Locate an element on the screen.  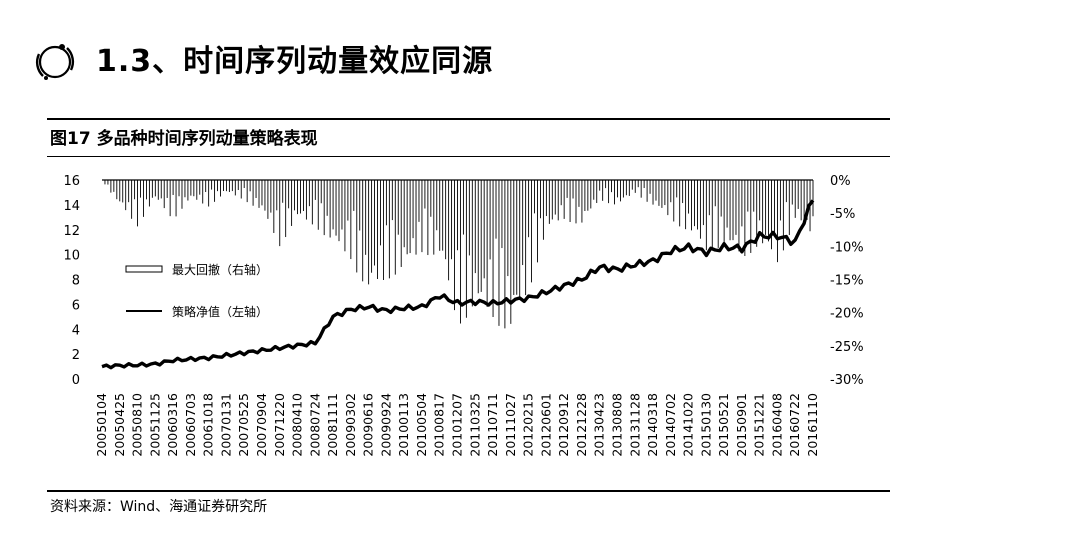
right-axis-tick-label: -20% is located at coordinates (847, 314).